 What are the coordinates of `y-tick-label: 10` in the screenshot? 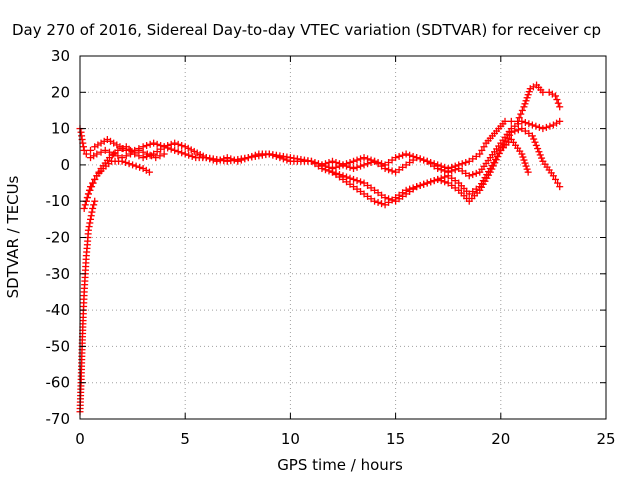 It's located at (60, 129).